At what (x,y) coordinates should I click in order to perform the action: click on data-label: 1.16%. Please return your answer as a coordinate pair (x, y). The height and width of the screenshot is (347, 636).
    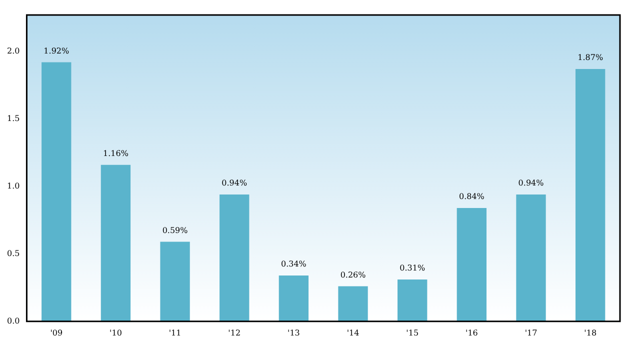
    Looking at the image, I should click on (116, 153).